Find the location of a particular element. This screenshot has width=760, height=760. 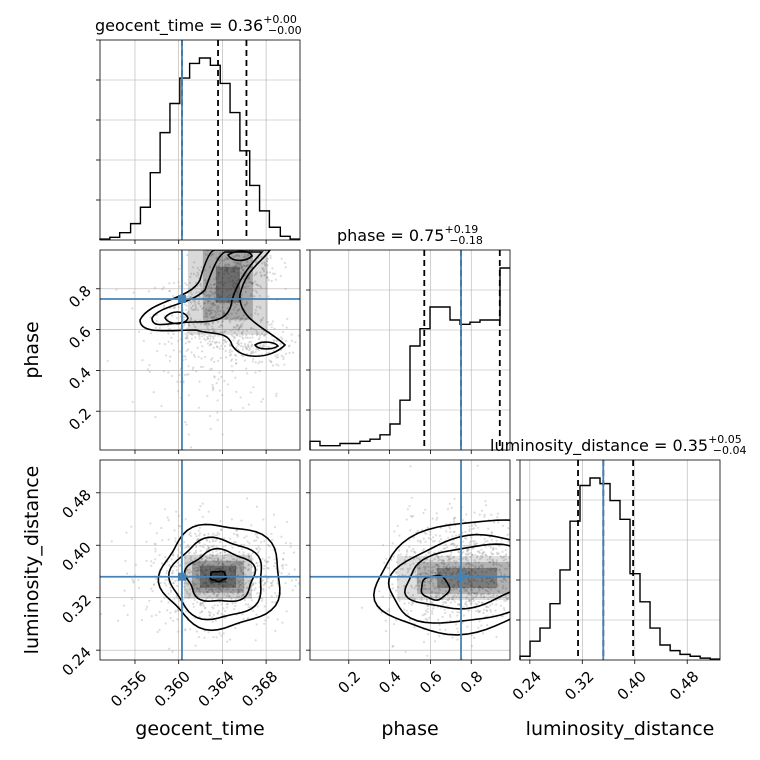

x-tick-label: 0.368 is located at coordinates (259, 689).